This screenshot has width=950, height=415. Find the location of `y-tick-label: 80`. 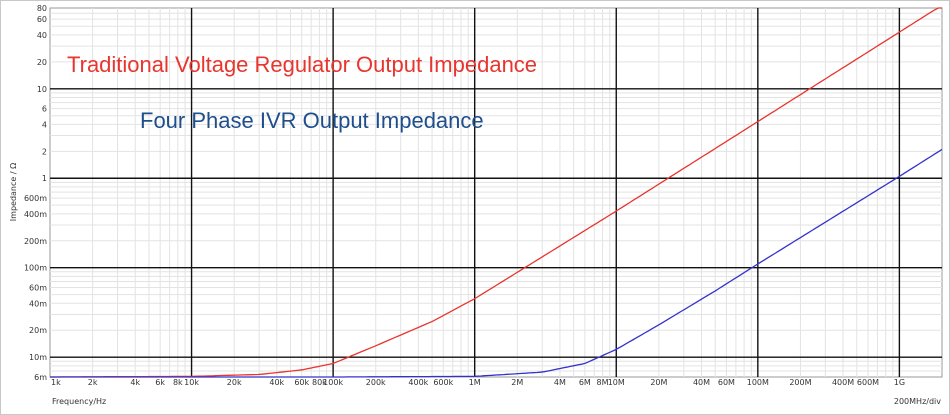

y-tick-label: 80 is located at coordinates (42, 8).